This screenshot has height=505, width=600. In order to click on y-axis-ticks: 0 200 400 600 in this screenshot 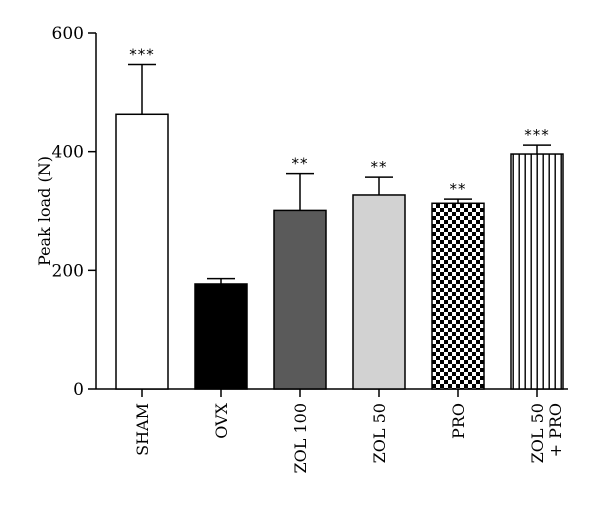, I will do `click(74, 212)`.